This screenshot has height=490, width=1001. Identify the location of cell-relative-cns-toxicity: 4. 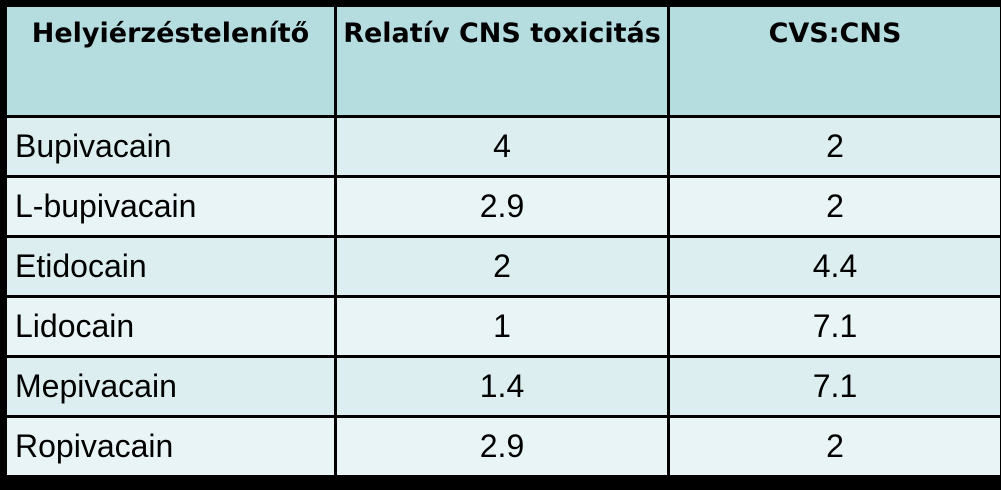
(502, 146).